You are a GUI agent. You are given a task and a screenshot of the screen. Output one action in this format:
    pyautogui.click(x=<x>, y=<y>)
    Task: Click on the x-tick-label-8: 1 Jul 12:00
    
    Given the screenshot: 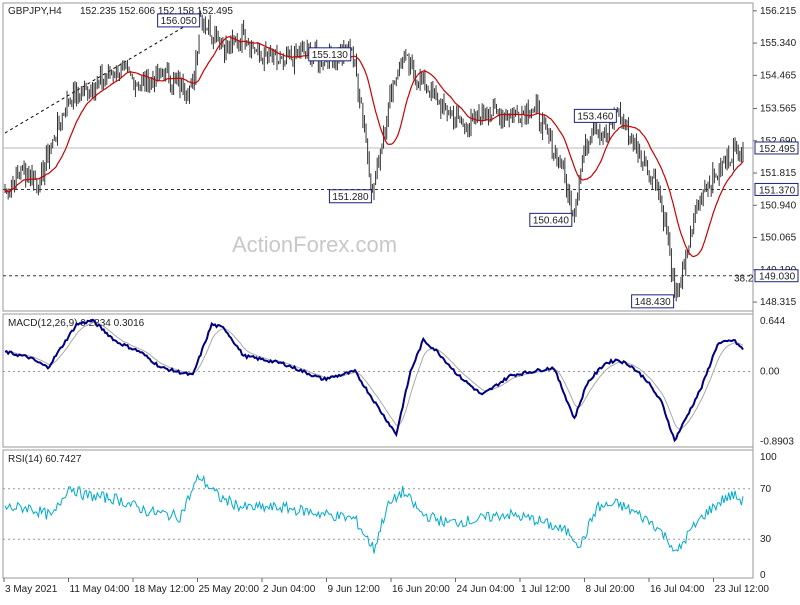 What is the action you would take?
    pyautogui.click(x=545, y=589)
    